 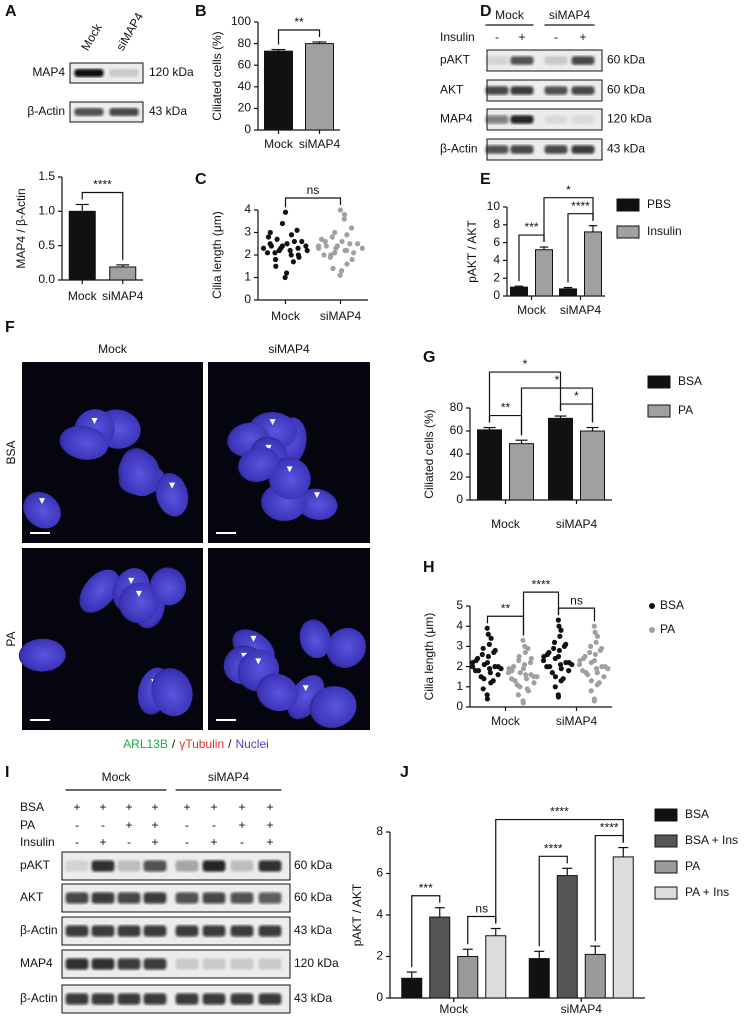 I want to click on bar, so click(x=496, y=967).